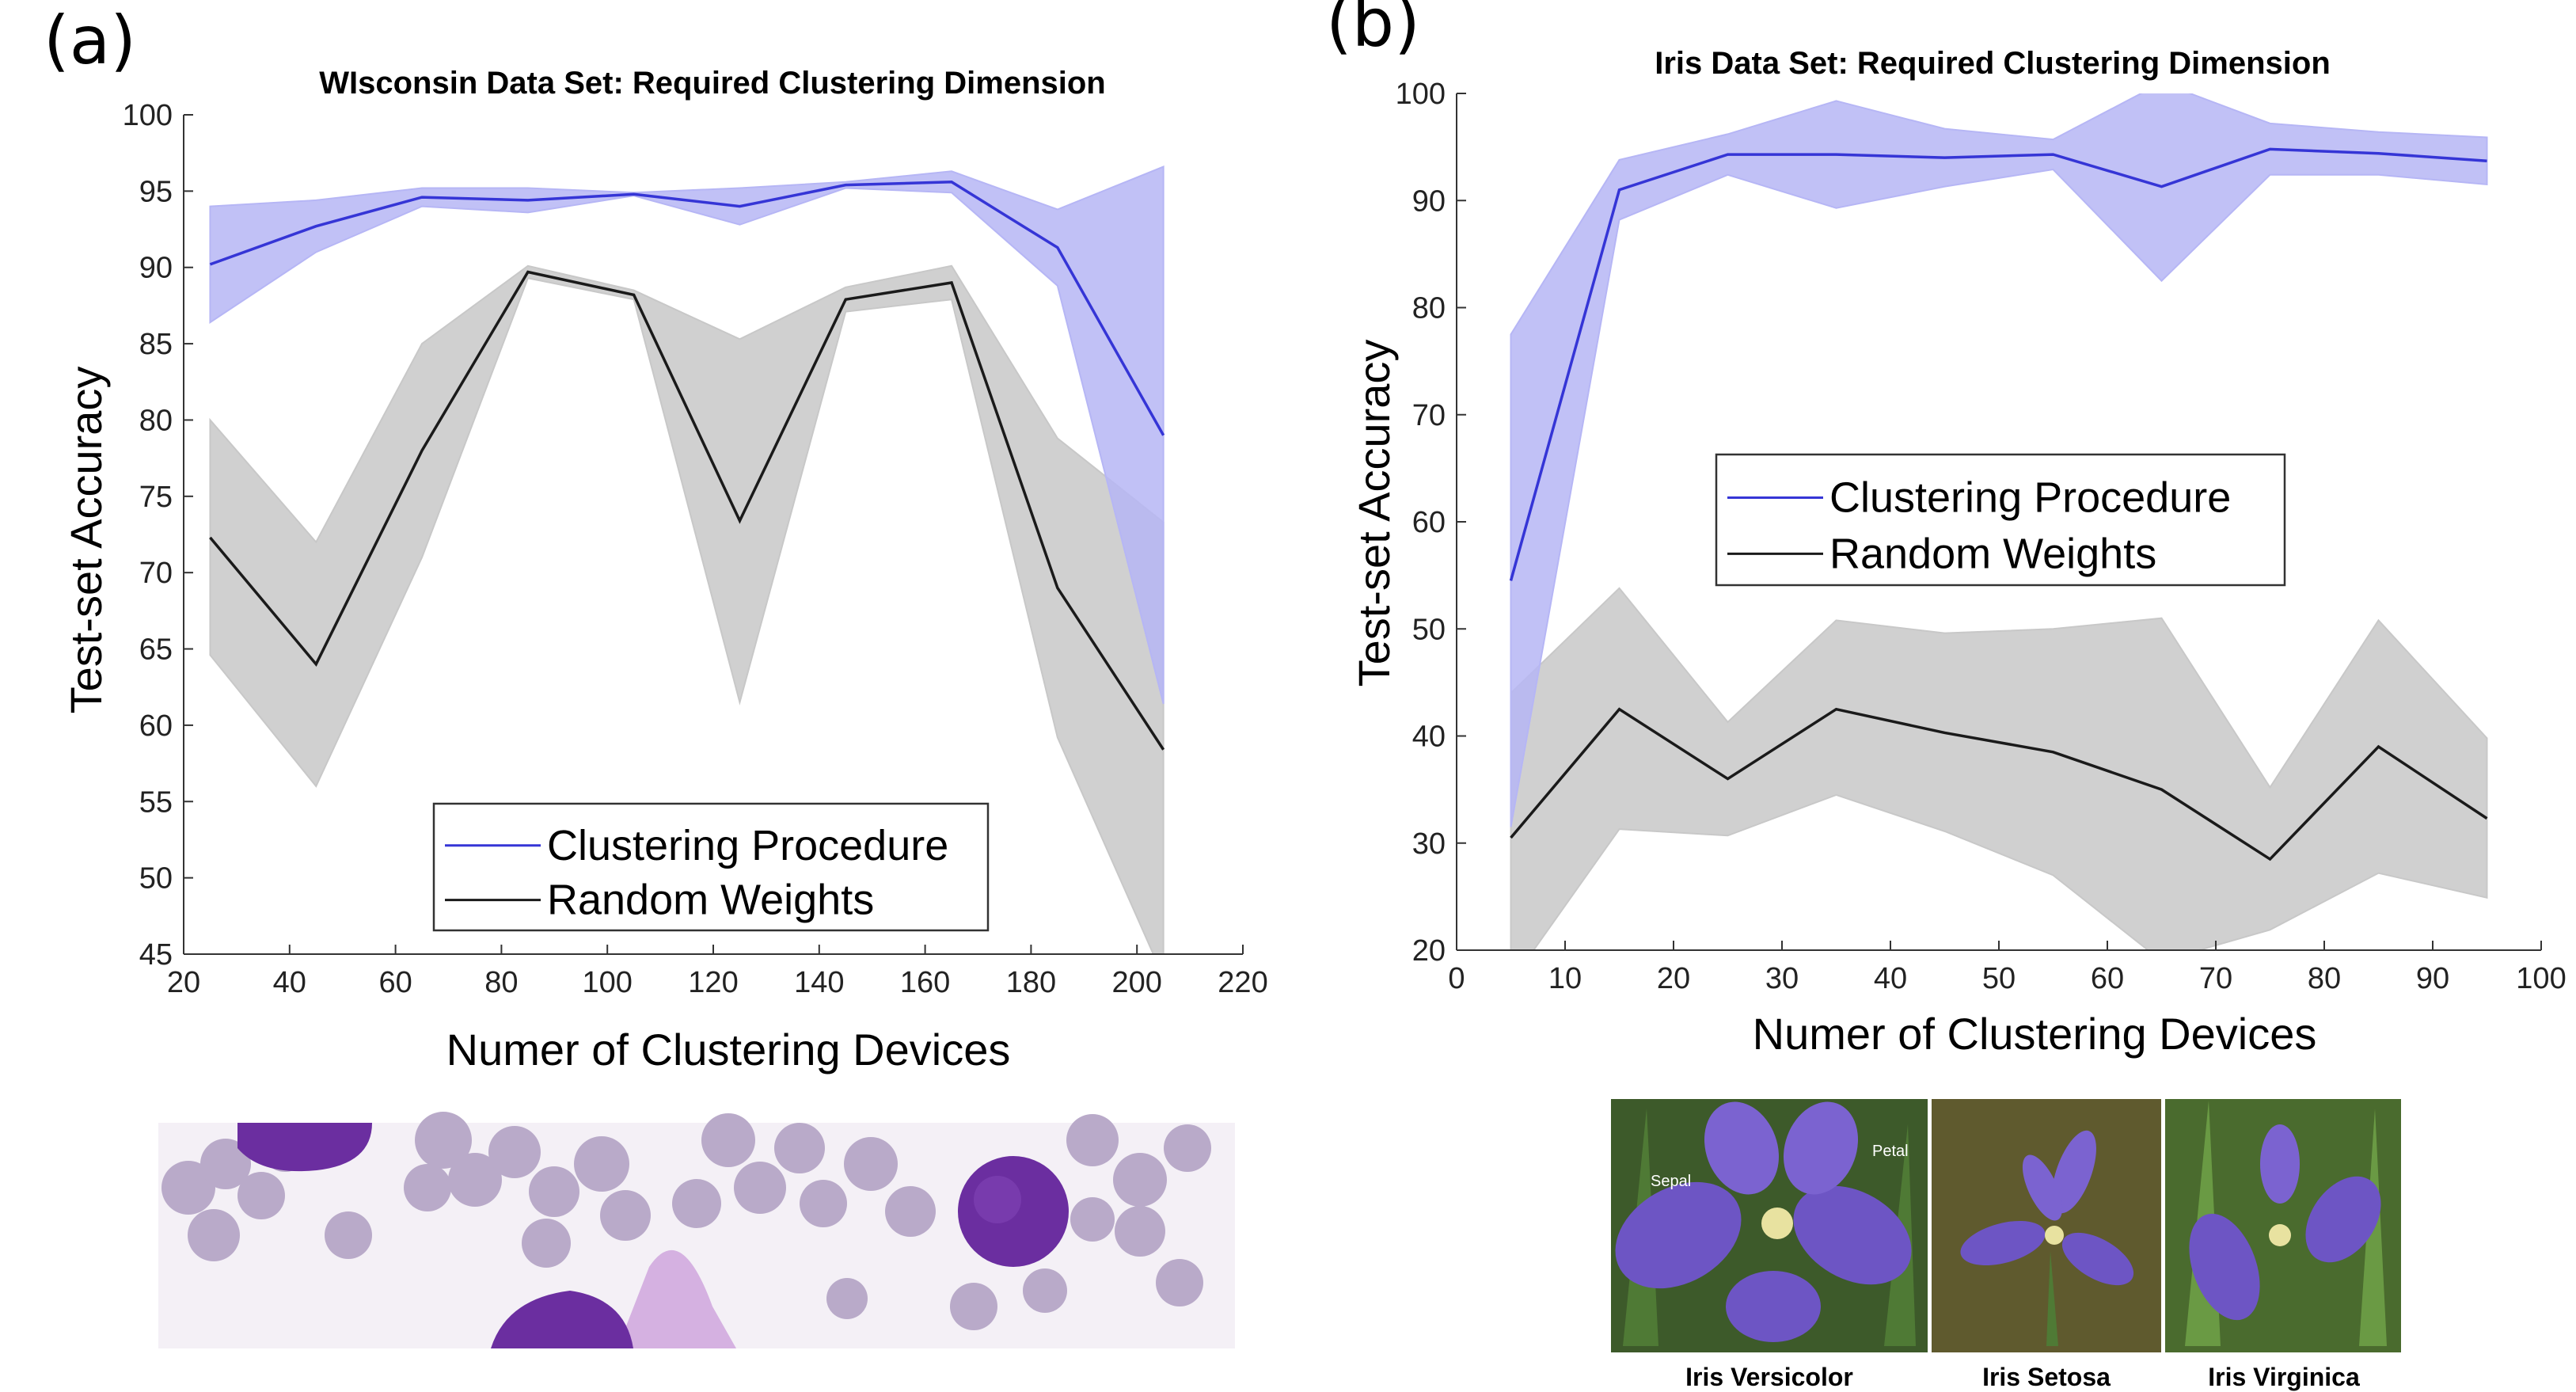 This screenshot has height=1392, width=2576. I want to click on red-blood-cells, so click(686, 1221).